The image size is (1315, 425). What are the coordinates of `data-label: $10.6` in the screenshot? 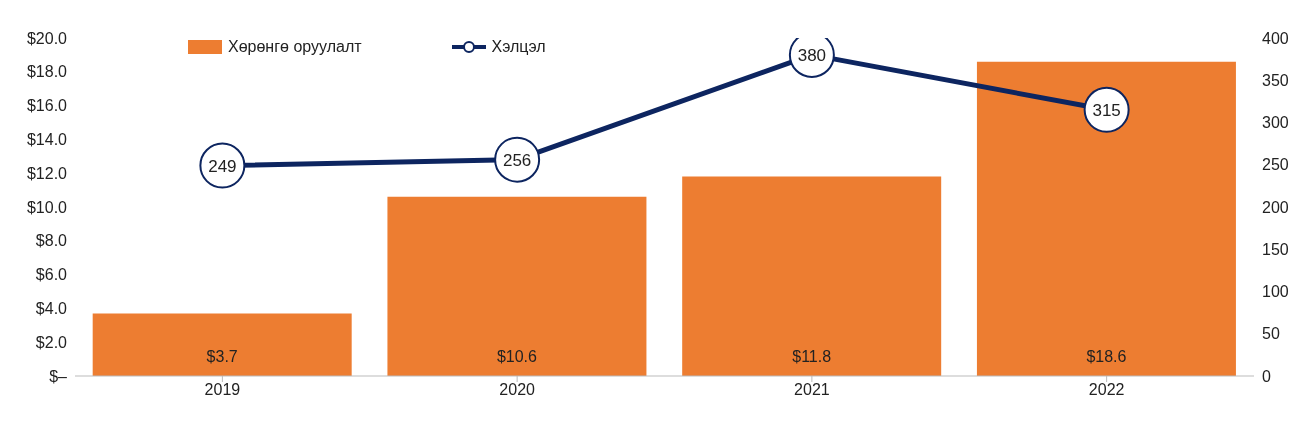 It's located at (517, 356).